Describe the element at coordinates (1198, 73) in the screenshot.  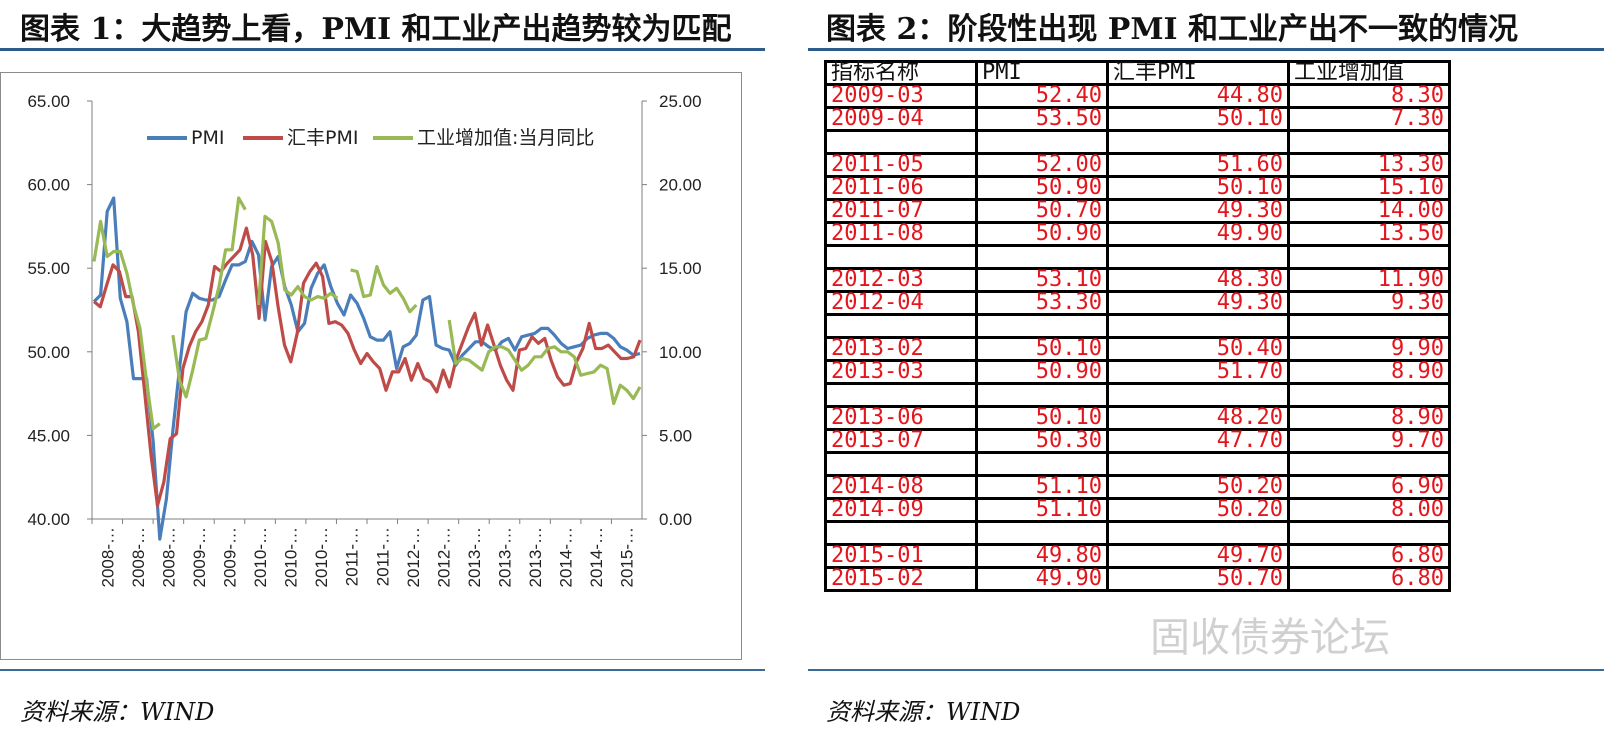
I see `header-hsbc-pmi: 汇丰PMI` at that location.